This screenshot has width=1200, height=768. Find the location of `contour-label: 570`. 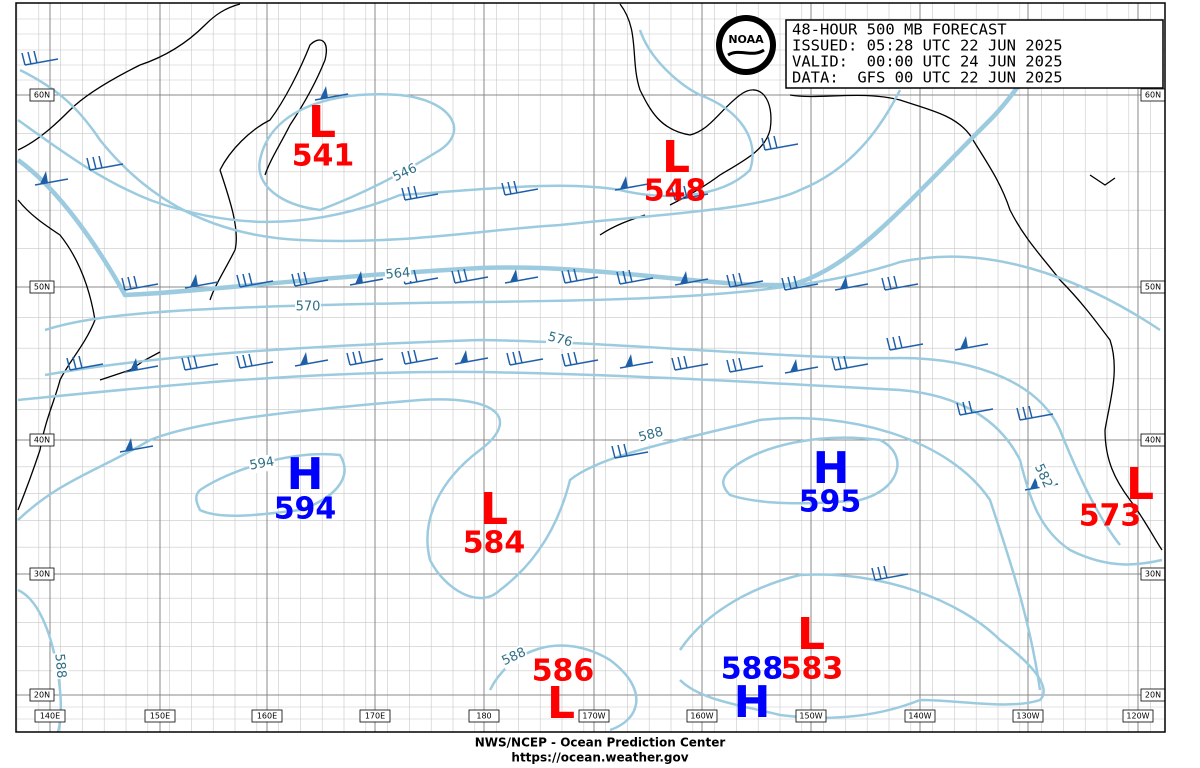

contour-label: 570 is located at coordinates (308, 307).